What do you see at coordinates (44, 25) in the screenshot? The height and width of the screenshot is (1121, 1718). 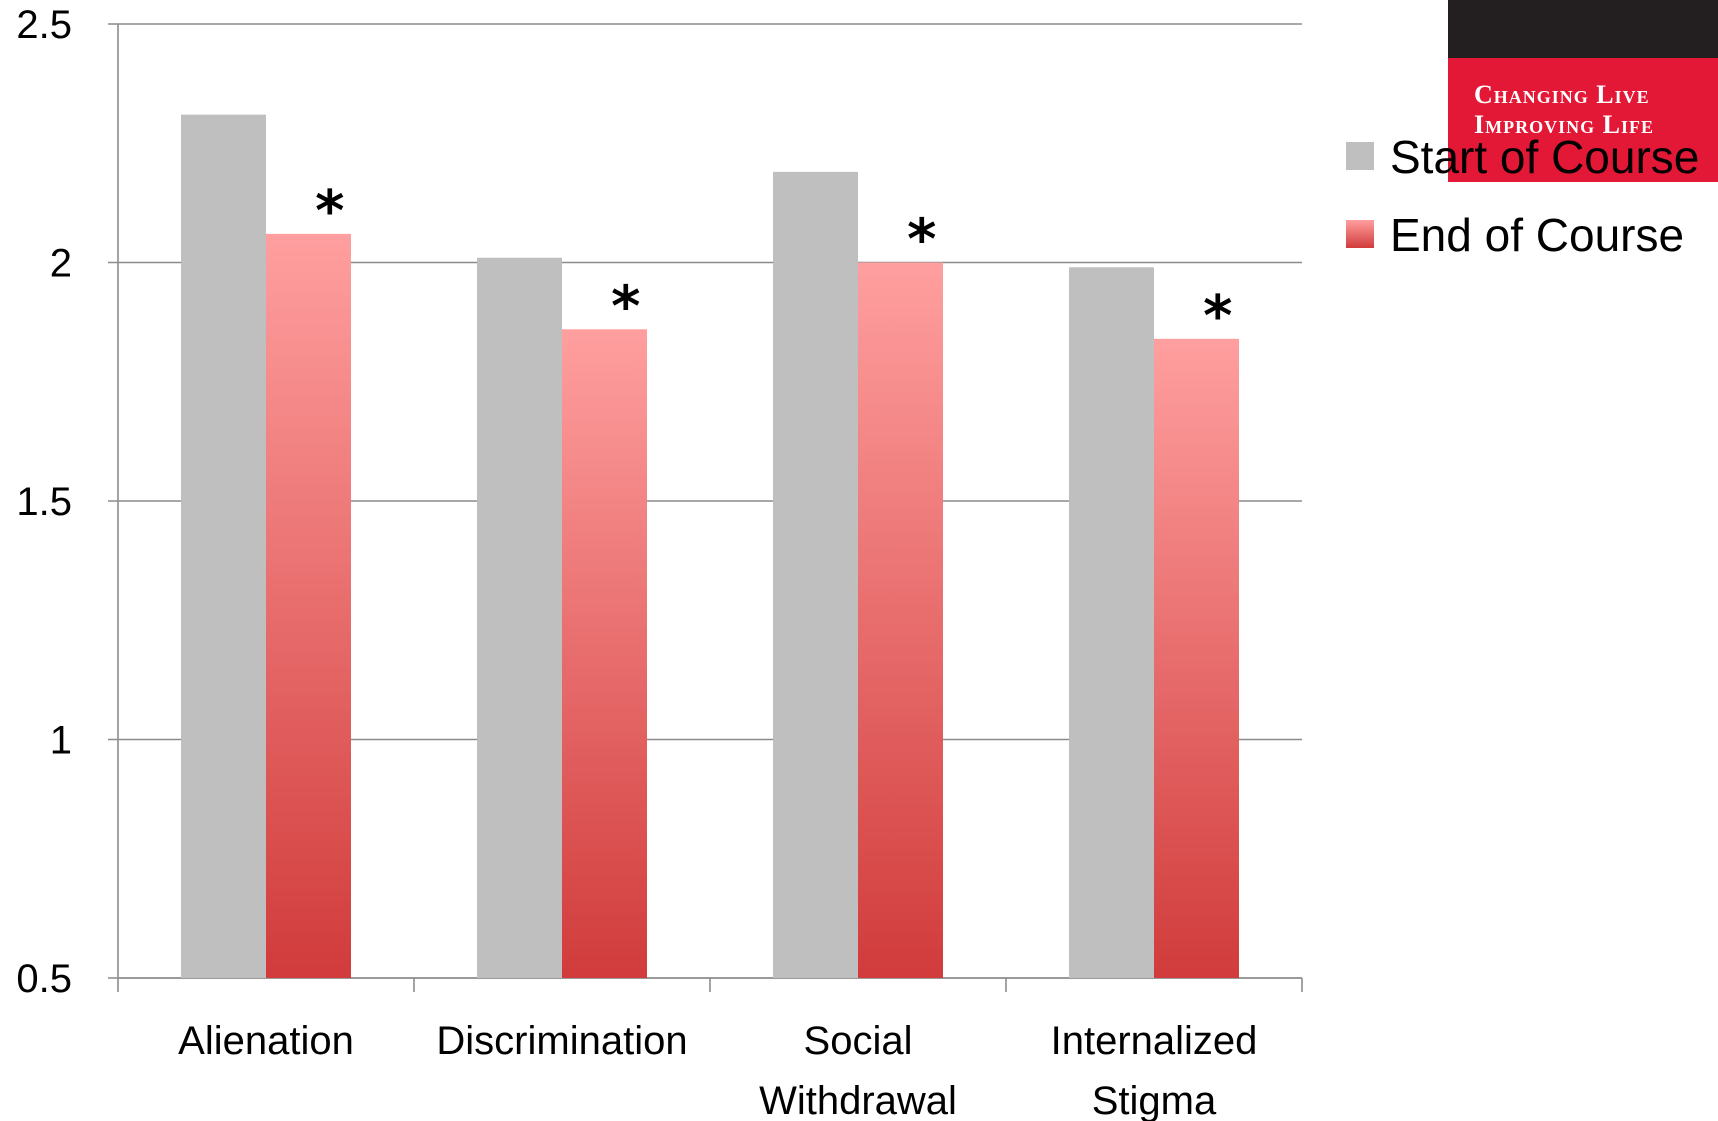 I see `y-tick-label: 2.5` at bounding box center [44, 25].